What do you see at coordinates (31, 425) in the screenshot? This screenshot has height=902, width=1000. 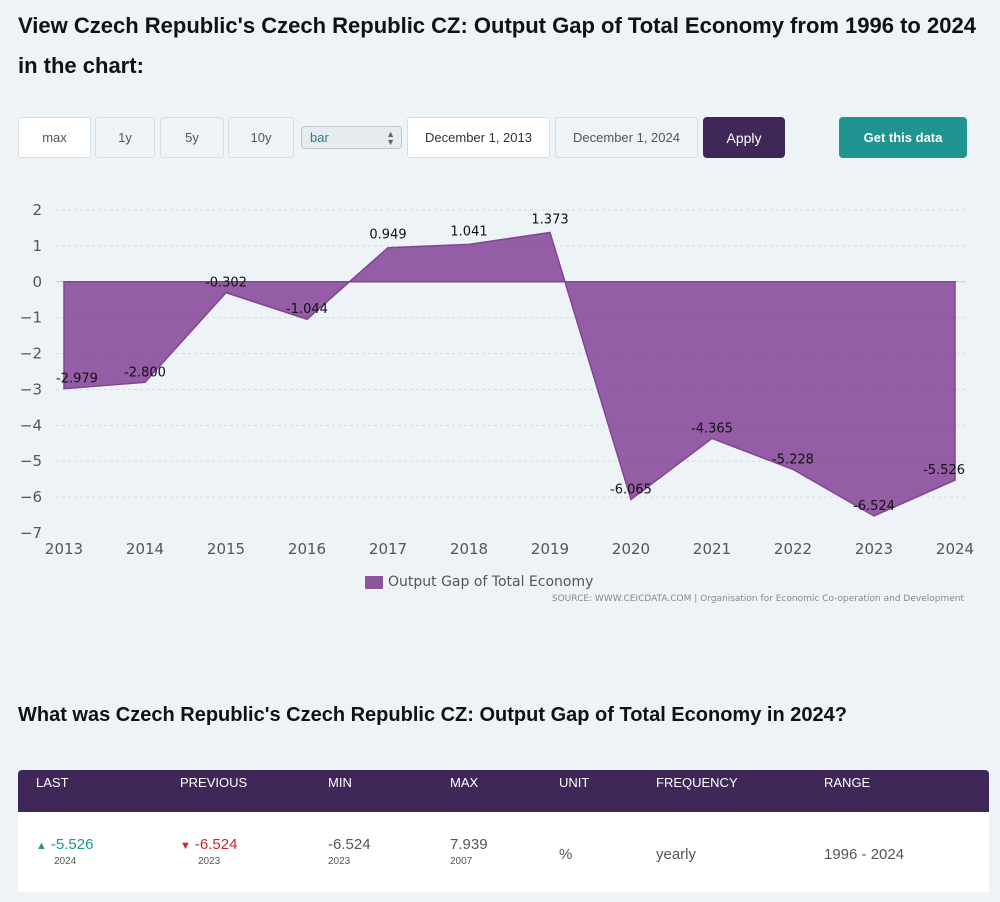 I see `y-tick-label: −4` at bounding box center [31, 425].